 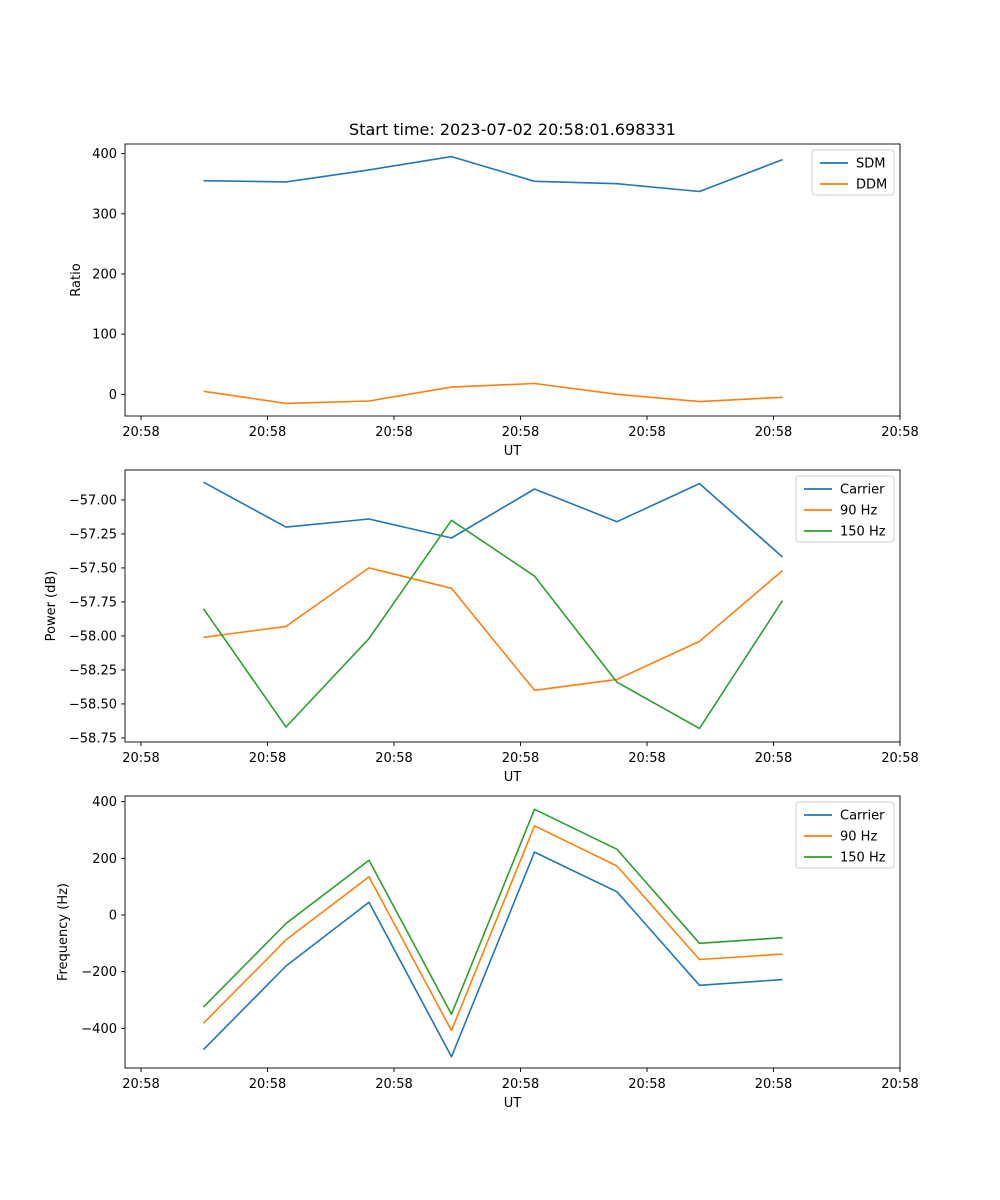 What do you see at coordinates (93, 670) in the screenshot?
I see `y-tick-label: −58.25` at bounding box center [93, 670].